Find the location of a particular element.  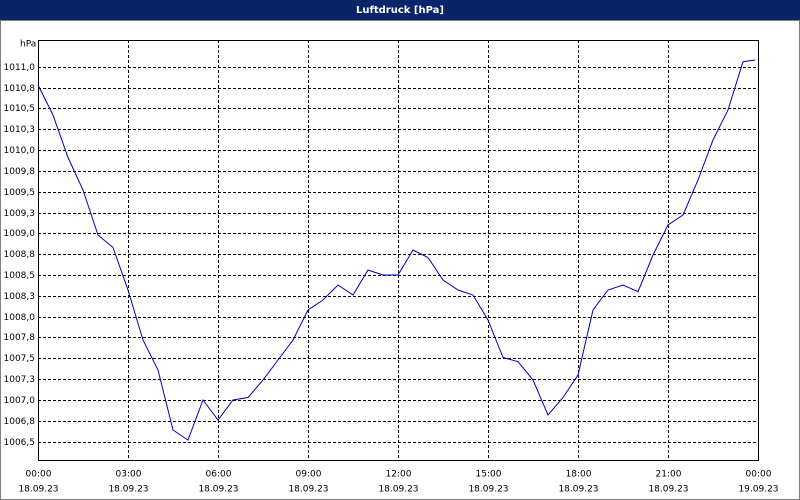

y-tick-label: 1009,3 is located at coordinates (20, 214).